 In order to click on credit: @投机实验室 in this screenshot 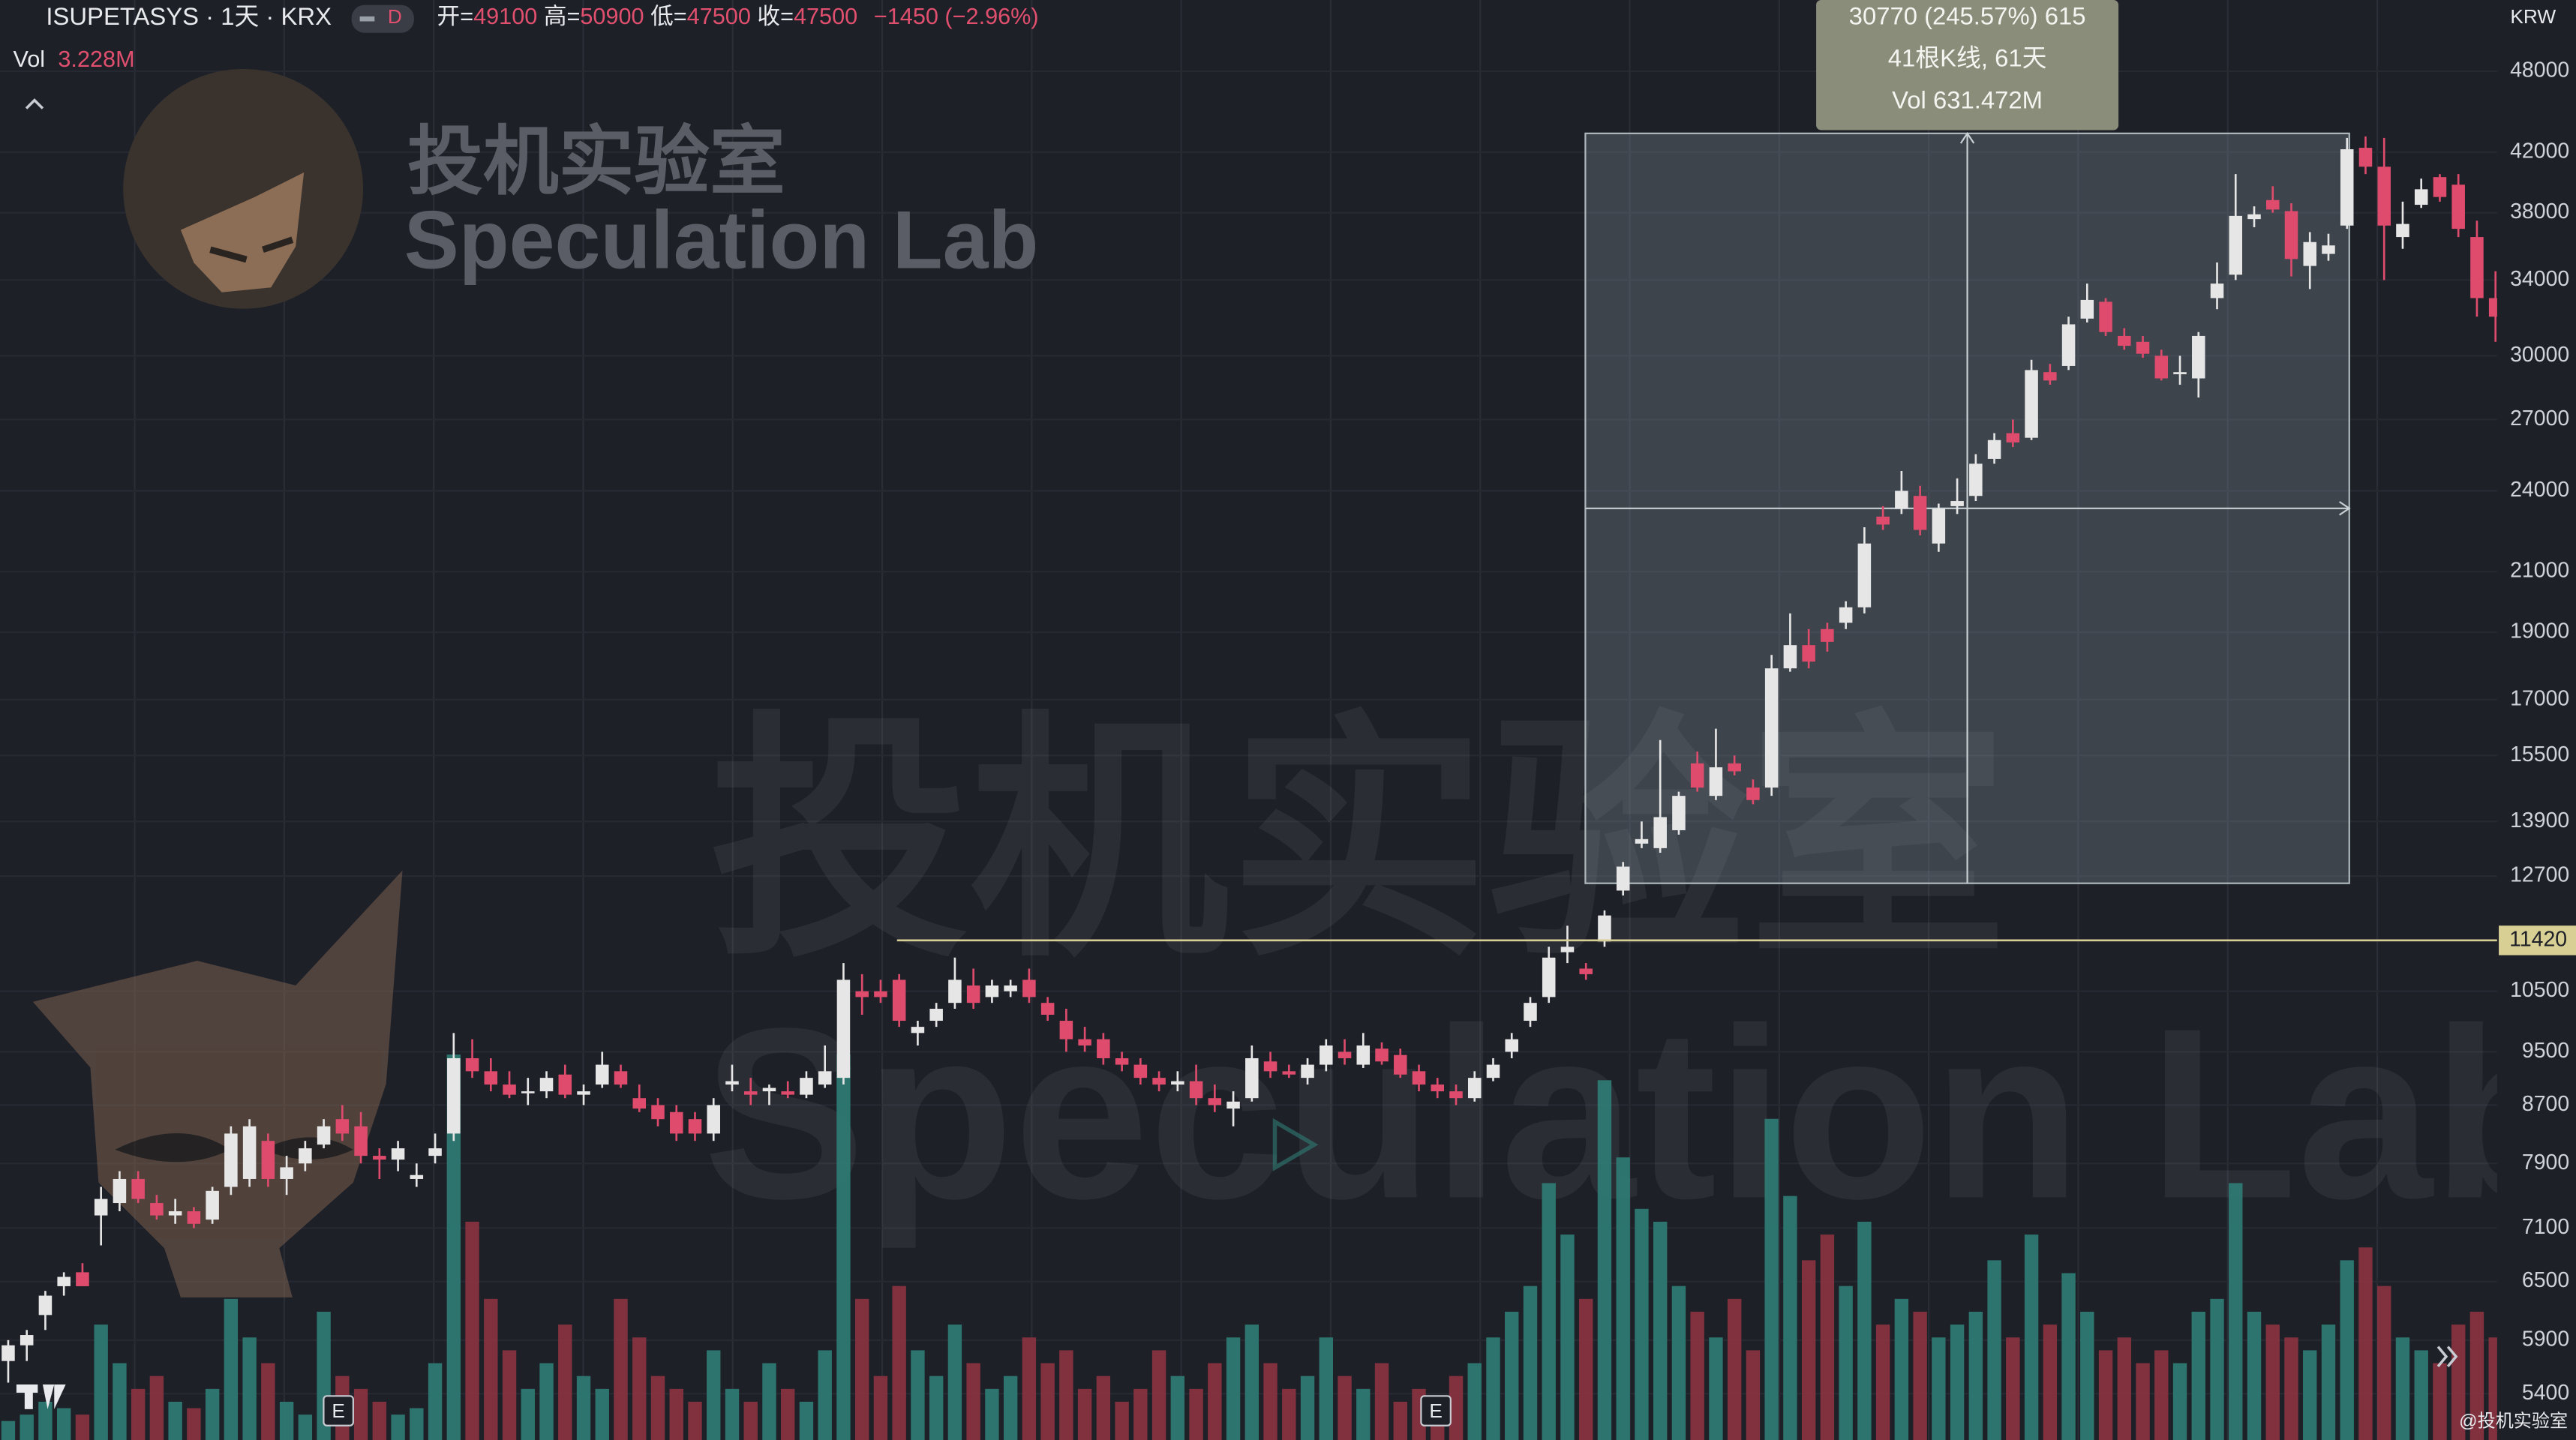, I will do `click(2513, 1422)`.